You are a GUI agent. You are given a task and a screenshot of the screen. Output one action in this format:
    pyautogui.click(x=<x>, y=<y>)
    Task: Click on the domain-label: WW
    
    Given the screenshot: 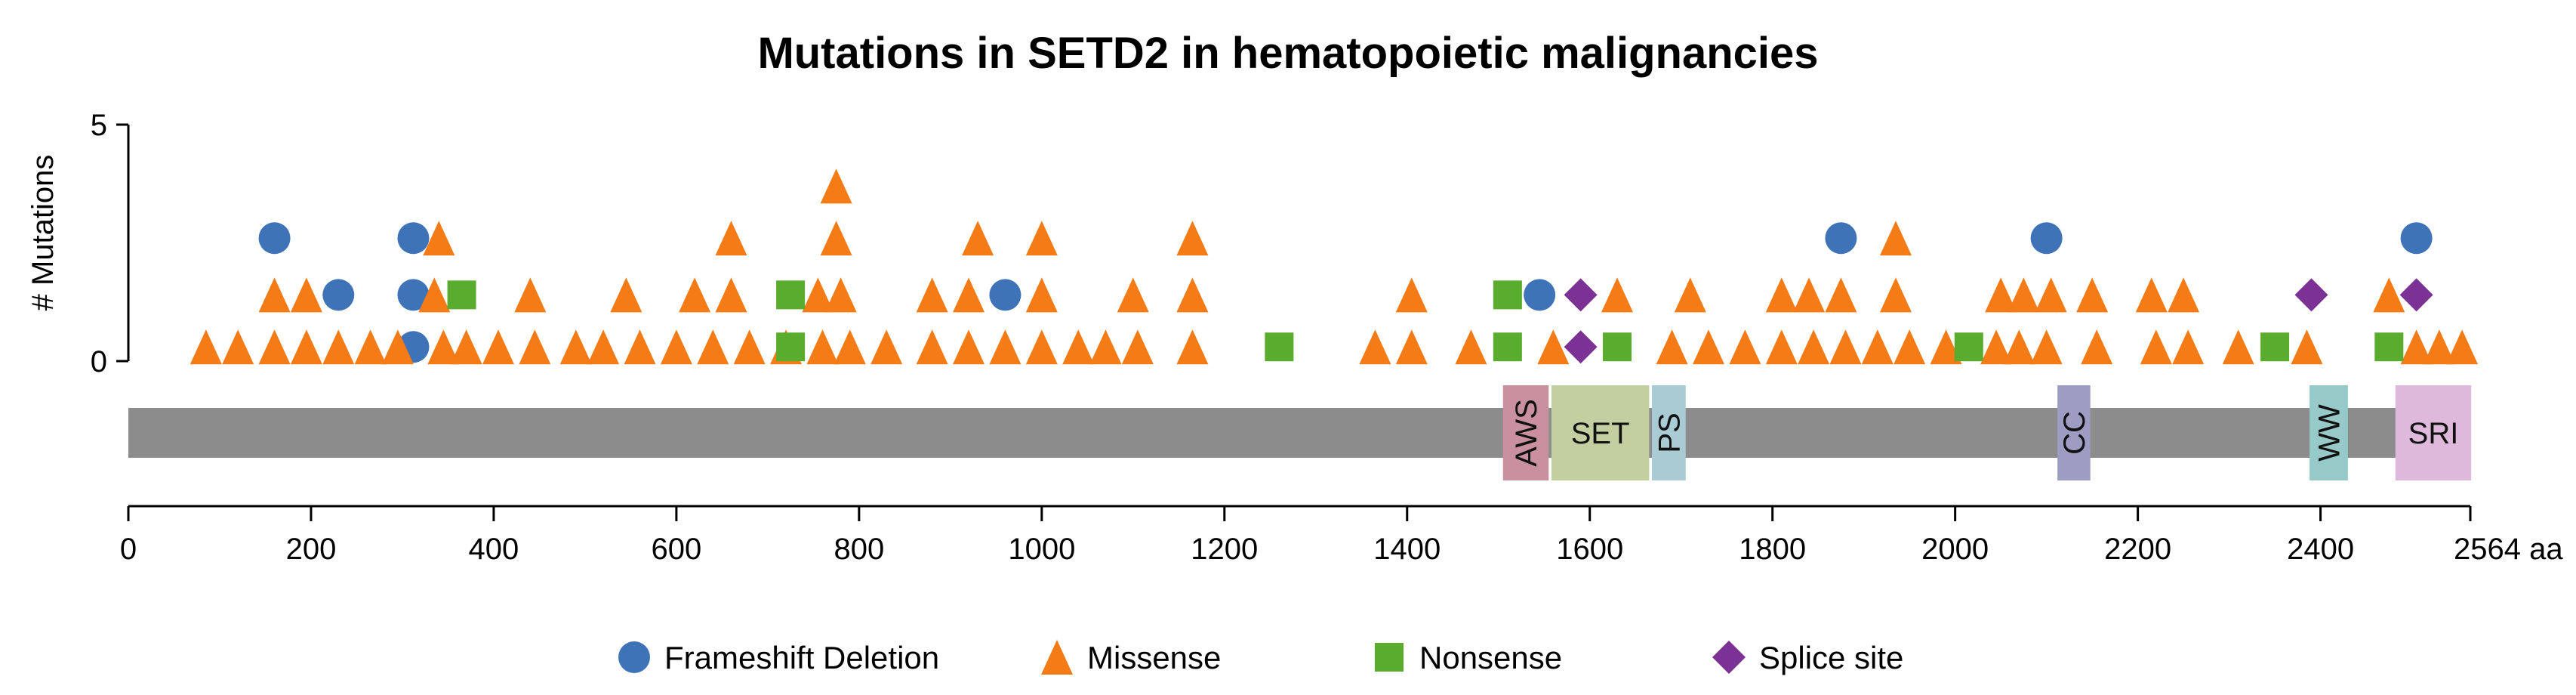 What is the action you would take?
    pyautogui.click(x=2329, y=433)
    